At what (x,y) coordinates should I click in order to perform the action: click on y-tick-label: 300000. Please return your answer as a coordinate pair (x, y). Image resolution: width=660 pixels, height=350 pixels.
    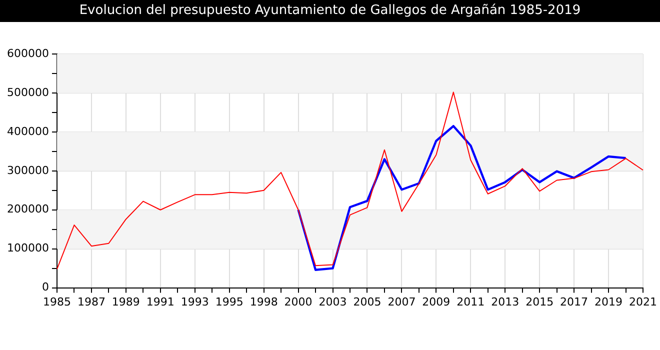
    Looking at the image, I should click on (27, 170).